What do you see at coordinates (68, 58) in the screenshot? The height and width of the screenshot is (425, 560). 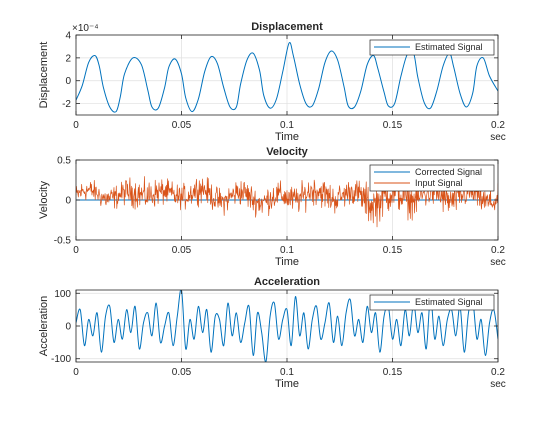 I see `y-tick-label: 2` at bounding box center [68, 58].